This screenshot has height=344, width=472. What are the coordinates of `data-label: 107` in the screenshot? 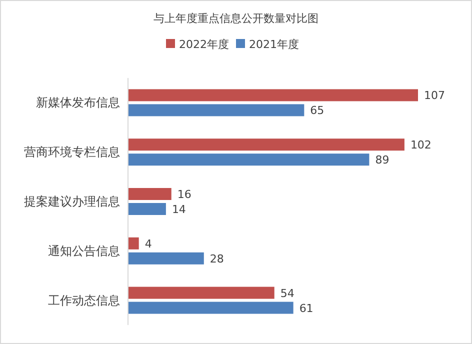 It's located at (434, 95).